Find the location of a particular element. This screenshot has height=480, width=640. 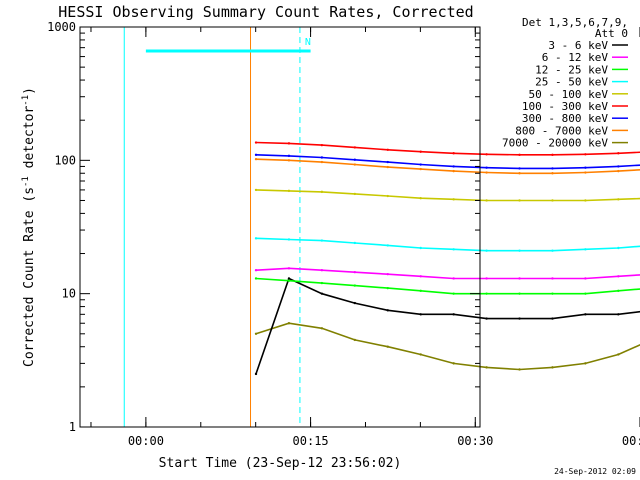

legend-entry-label: 6 - 12 keV is located at coordinates (575, 57).